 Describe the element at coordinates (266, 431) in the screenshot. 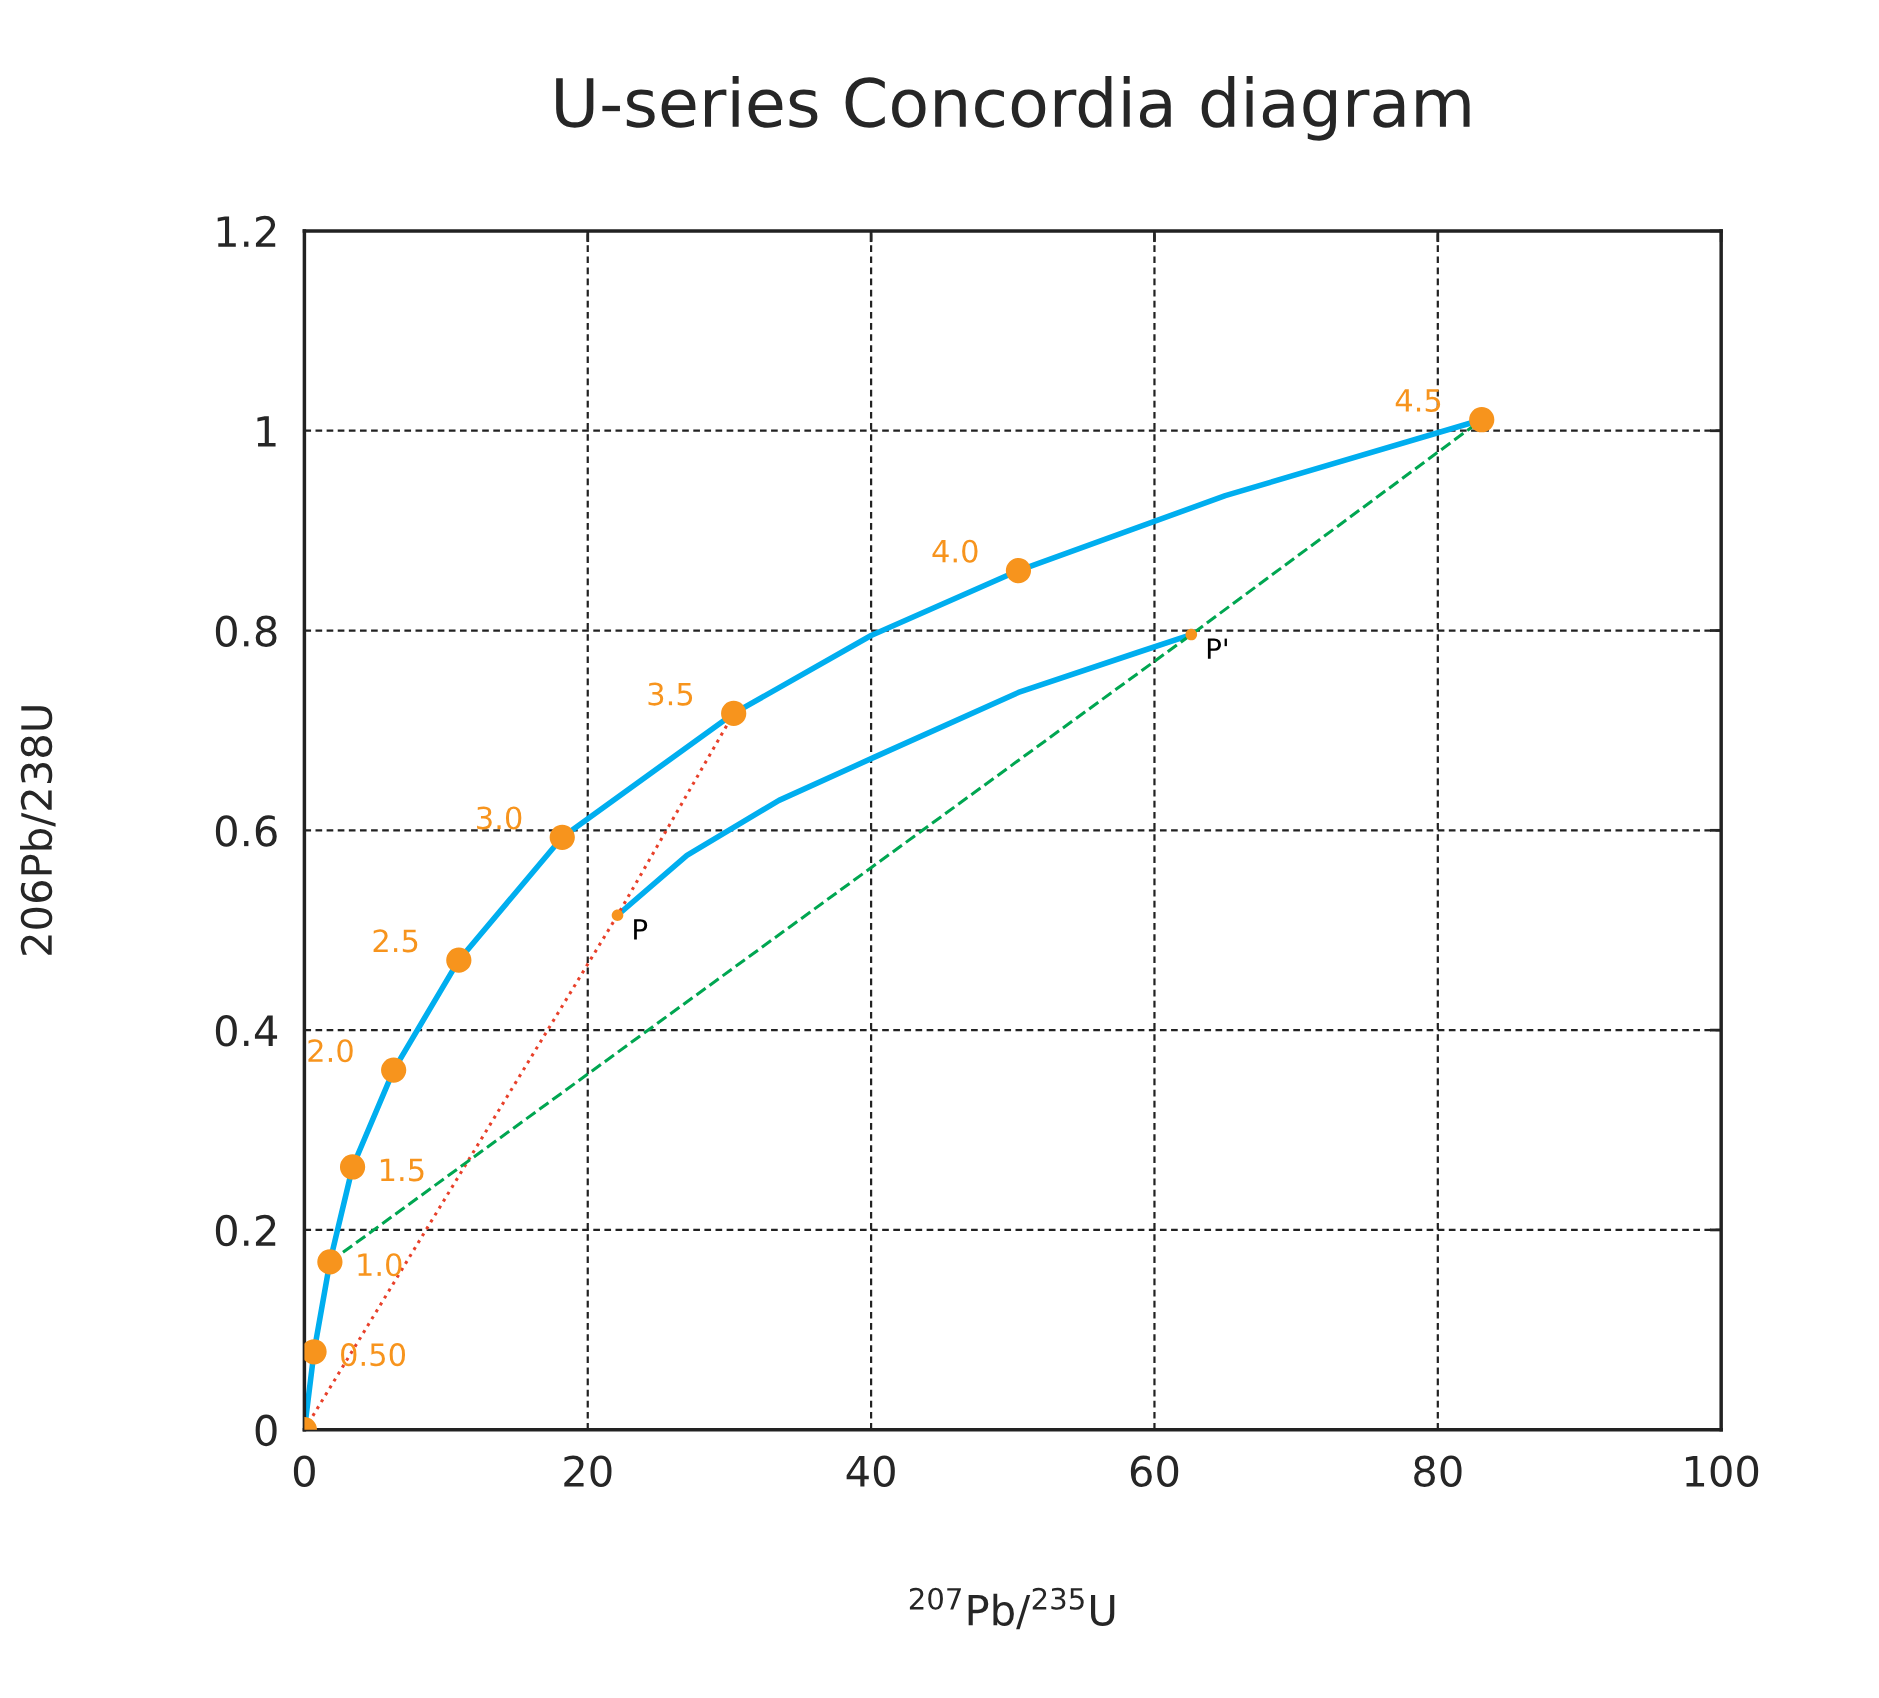

I see `y-tick-label: 1` at that location.